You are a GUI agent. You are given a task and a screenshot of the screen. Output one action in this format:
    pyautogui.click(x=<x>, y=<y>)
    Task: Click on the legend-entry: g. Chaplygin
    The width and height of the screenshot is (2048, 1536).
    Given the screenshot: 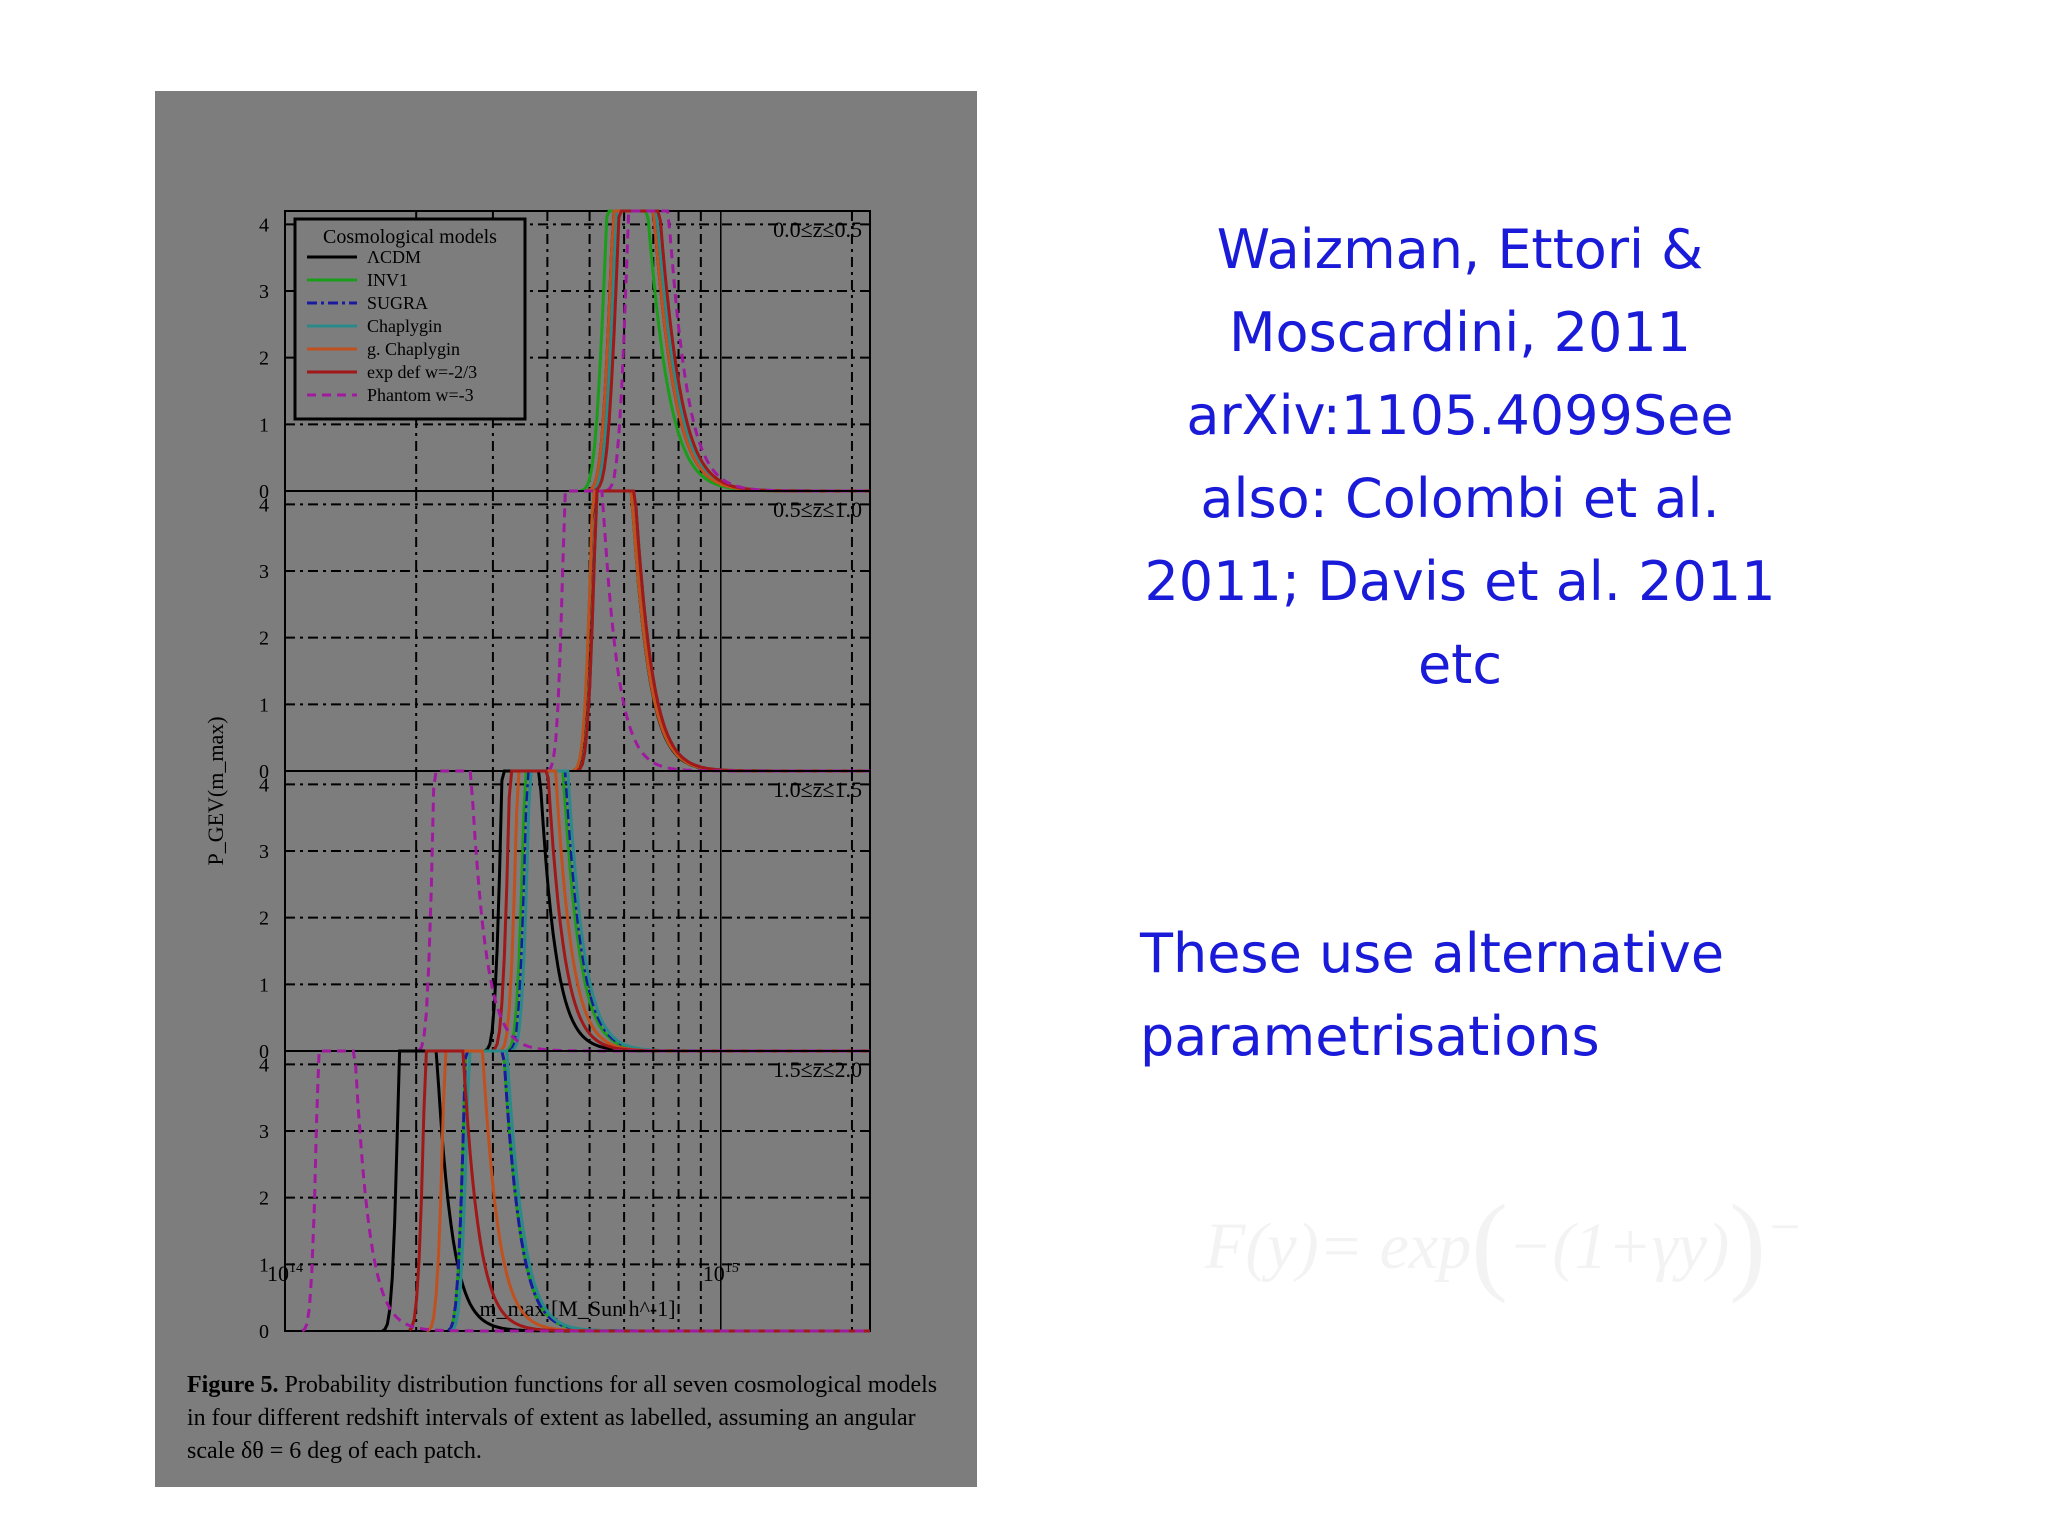 What is the action you would take?
    pyautogui.click(x=413, y=349)
    